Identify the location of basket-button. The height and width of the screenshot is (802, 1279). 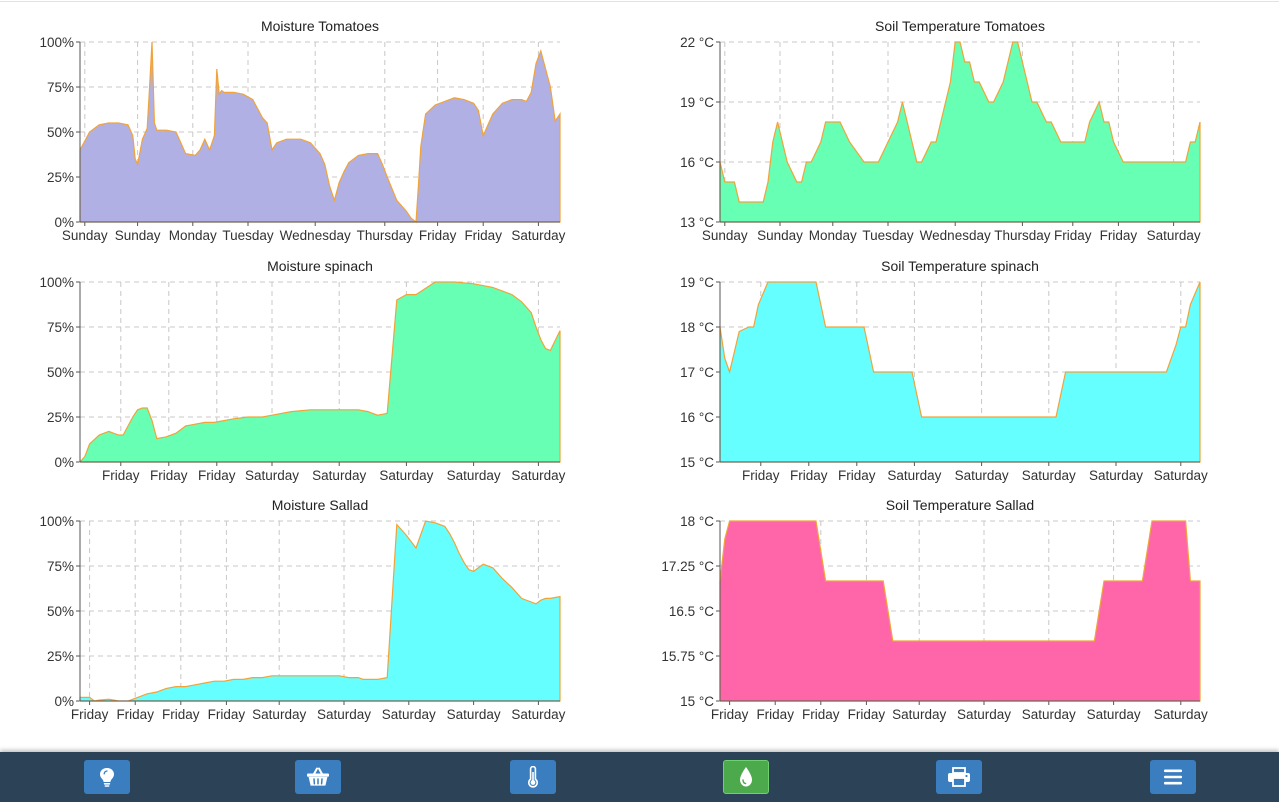
(318, 777).